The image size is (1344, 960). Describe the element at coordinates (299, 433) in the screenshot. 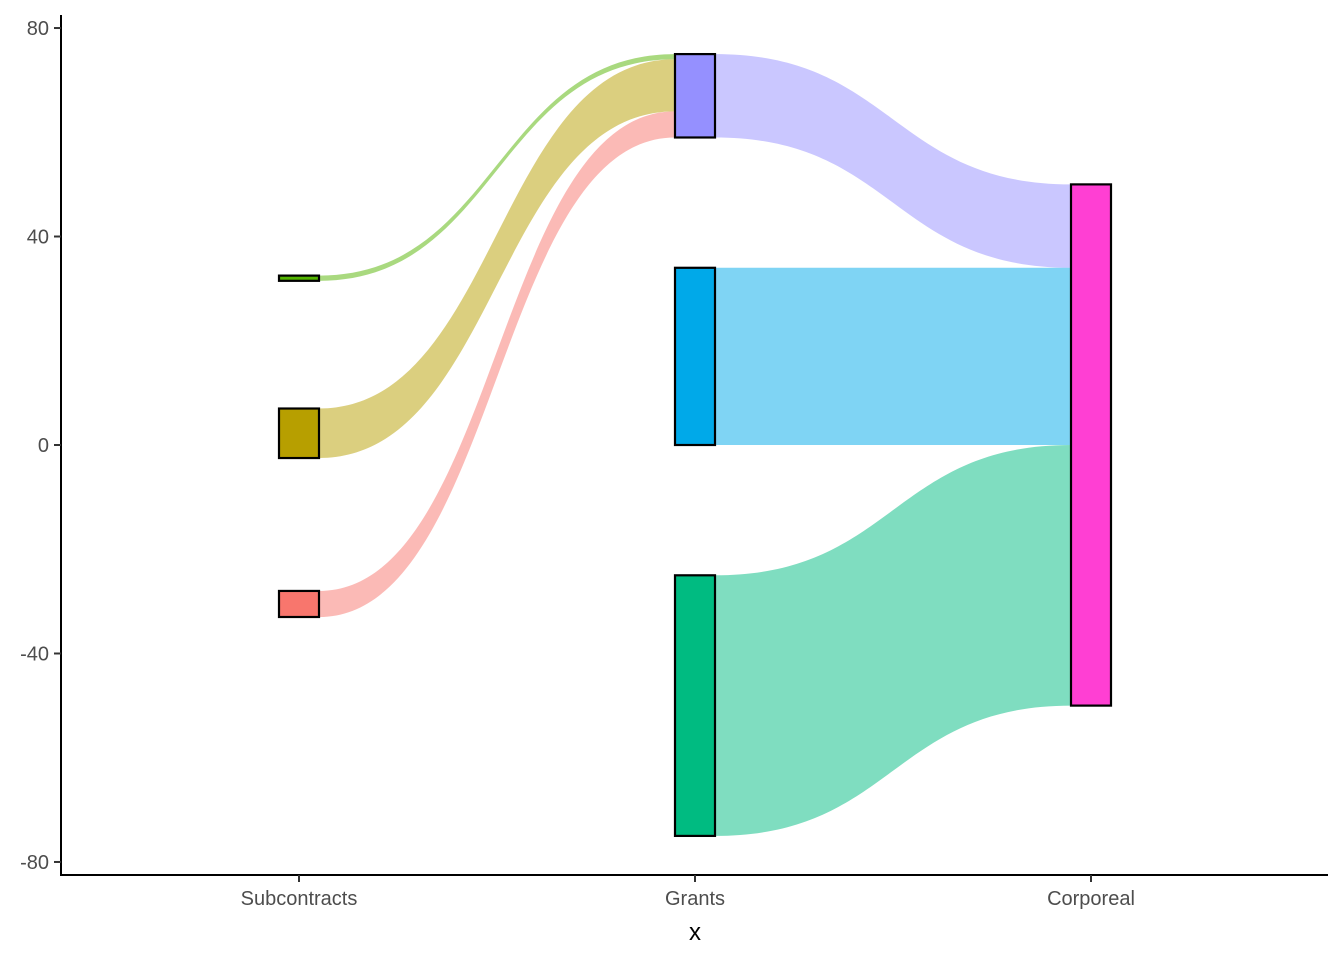

I see `node-sub-olive` at that location.